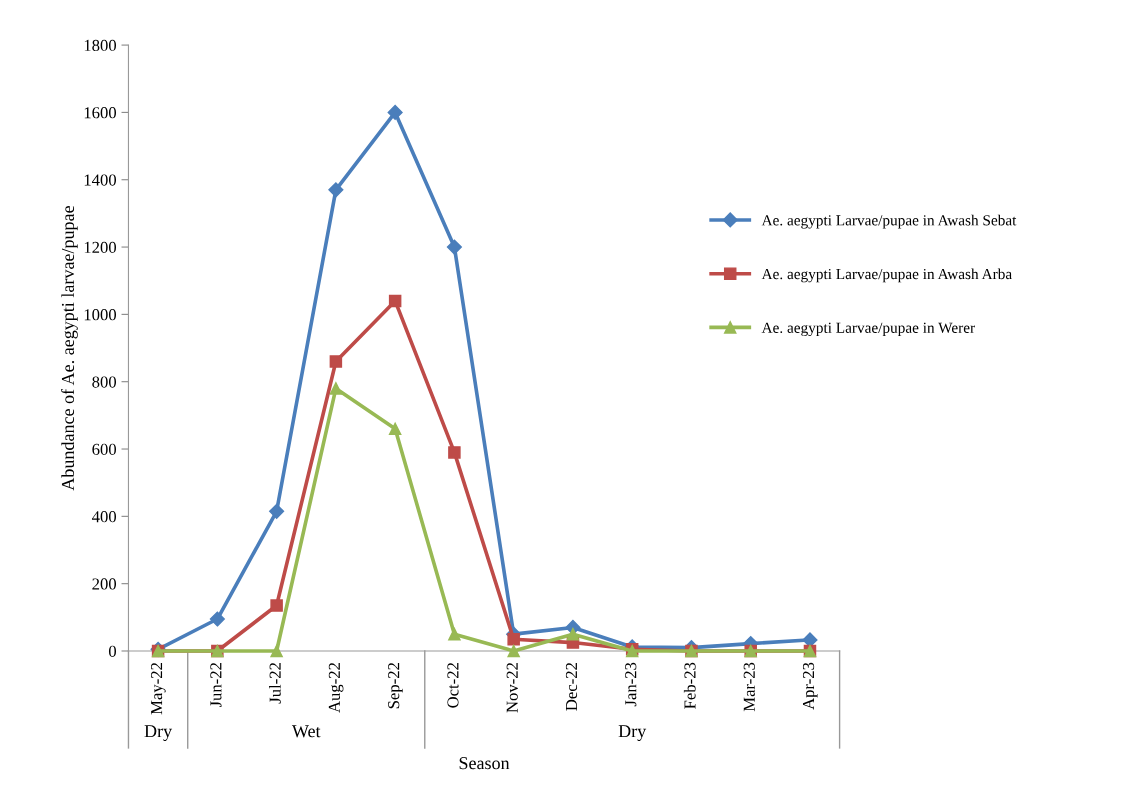 Image resolution: width=1147 pixels, height=791 pixels. Describe the element at coordinates (104, 382) in the screenshot. I see `y-tick-label: 800` at that location.